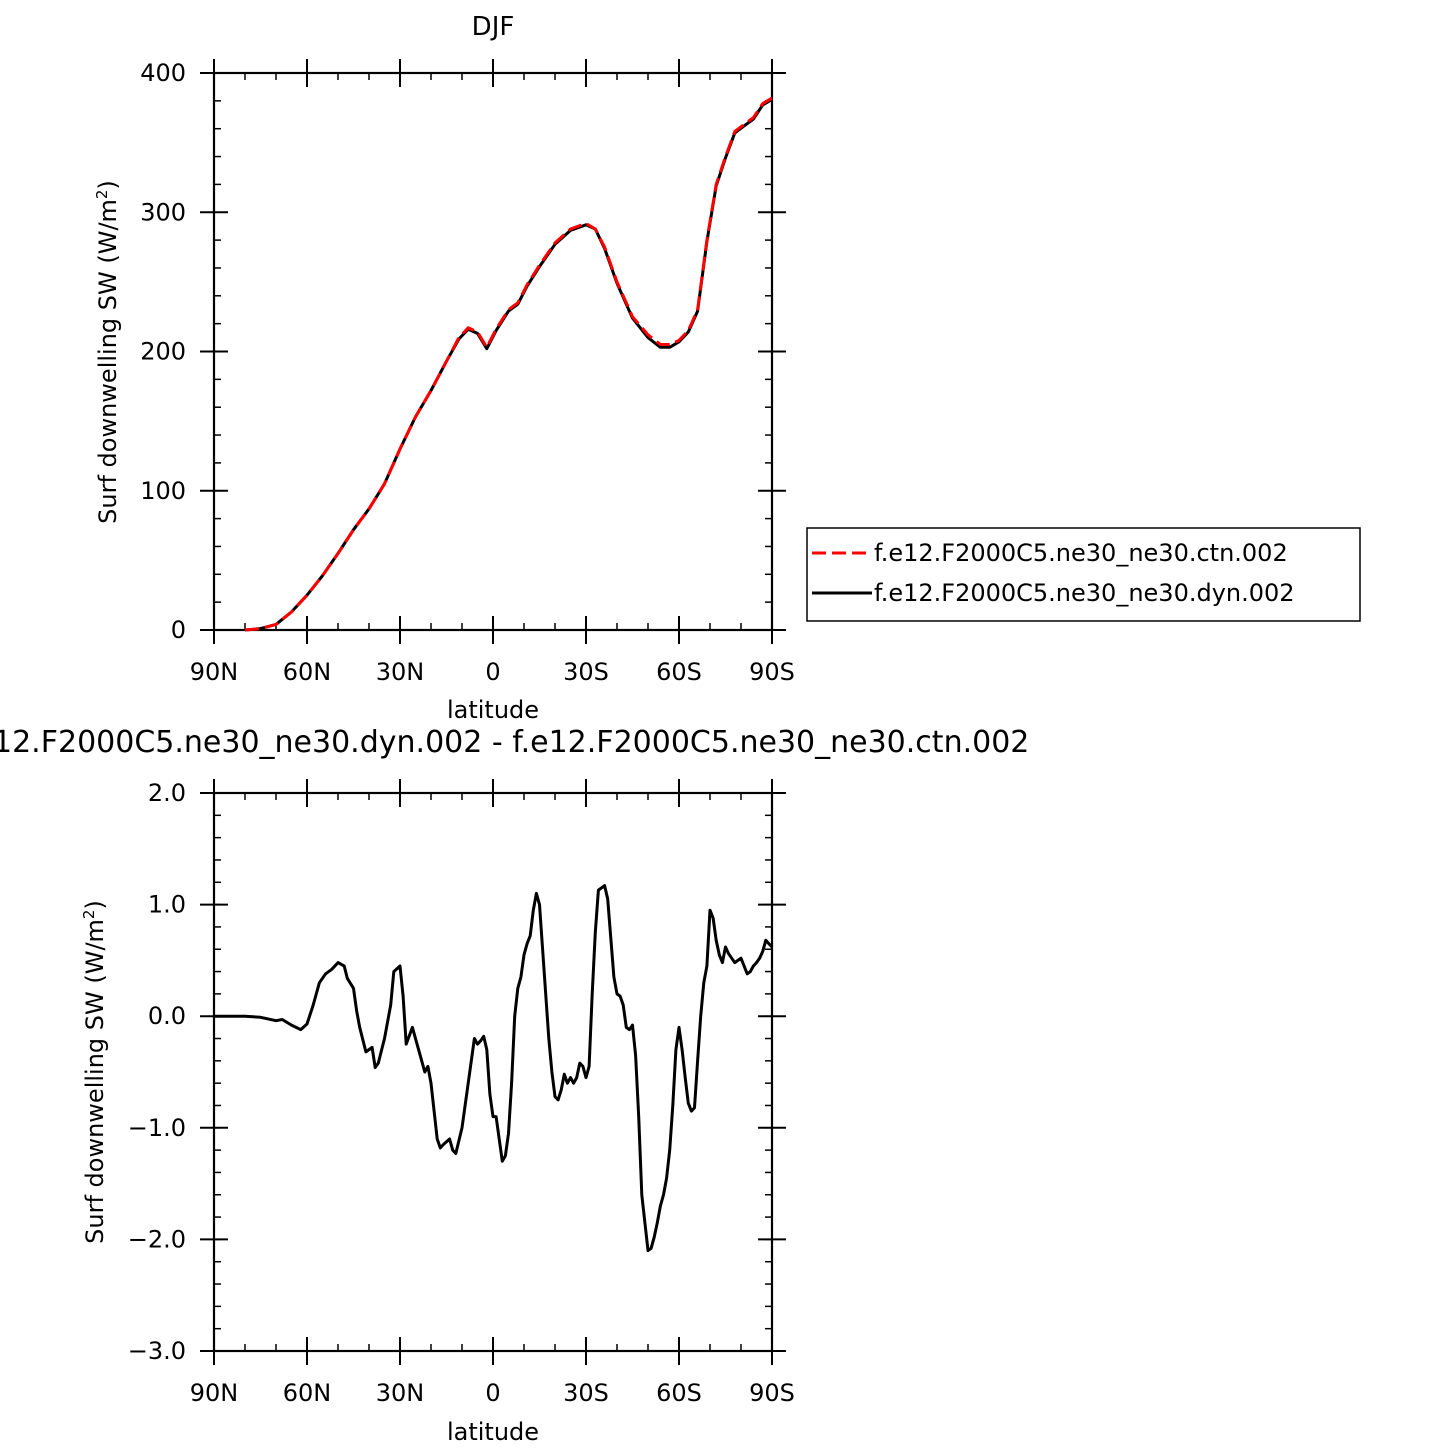 This screenshot has height=1453, width=1453. Describe the element at coordinates (157, 1239) in the screenshot. I see `bottom-y-tick-label: −2.0` at that location.